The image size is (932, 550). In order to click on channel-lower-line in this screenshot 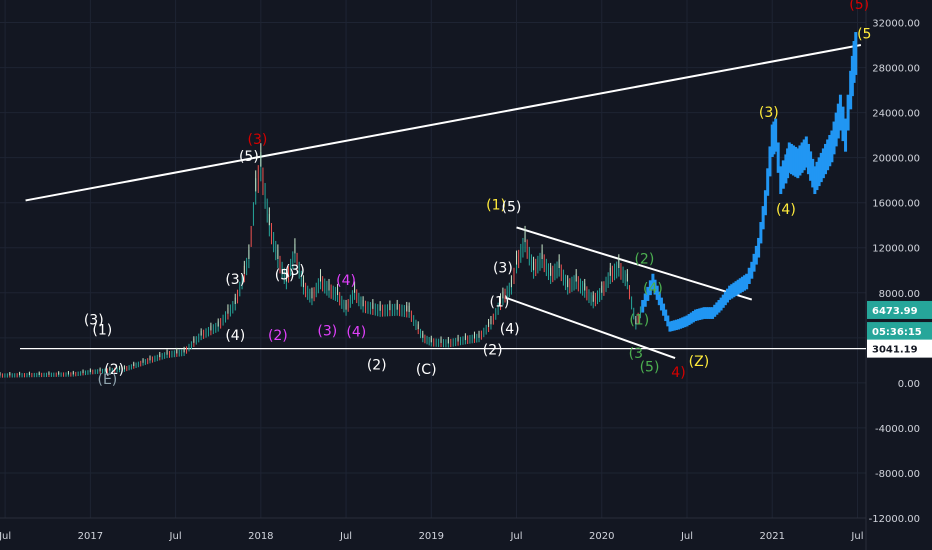, I will do `click(590, 328)`.